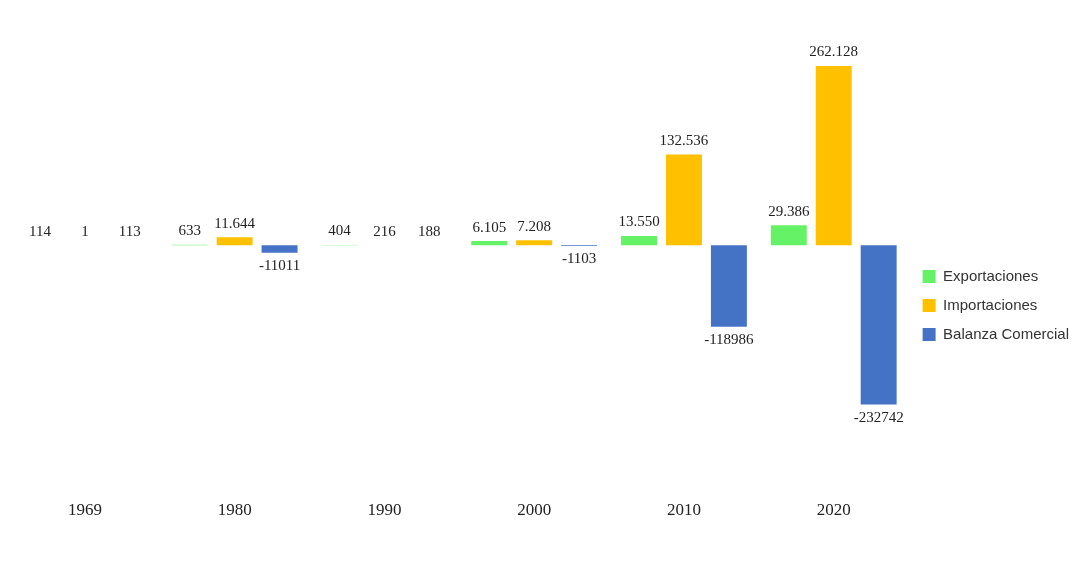 Image resolution: width=1083 pixels, height=575 pixels. Describe the element at coordinates (534, 225) in the screenshot. I see `data-label: 7.208` at that location.